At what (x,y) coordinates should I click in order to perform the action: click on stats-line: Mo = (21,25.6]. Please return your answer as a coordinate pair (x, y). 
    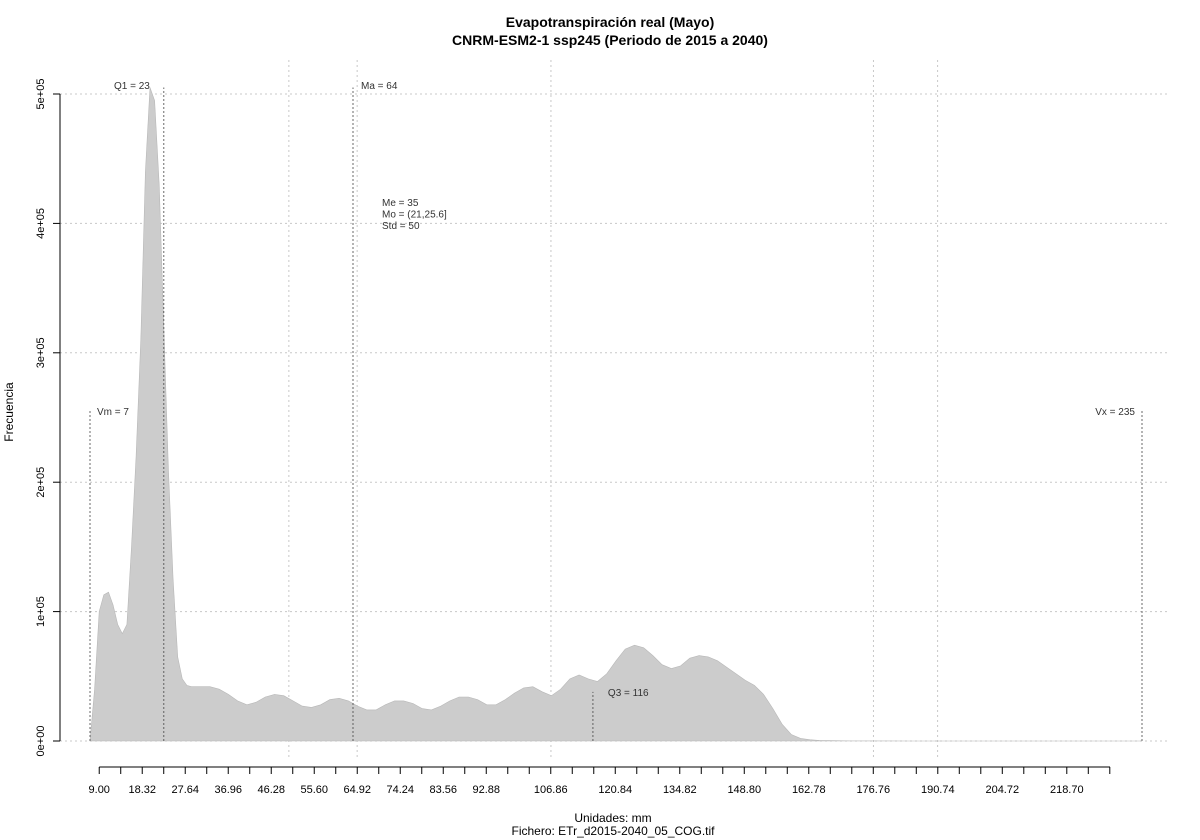
    Looking at the image, I should click on (414, 215).